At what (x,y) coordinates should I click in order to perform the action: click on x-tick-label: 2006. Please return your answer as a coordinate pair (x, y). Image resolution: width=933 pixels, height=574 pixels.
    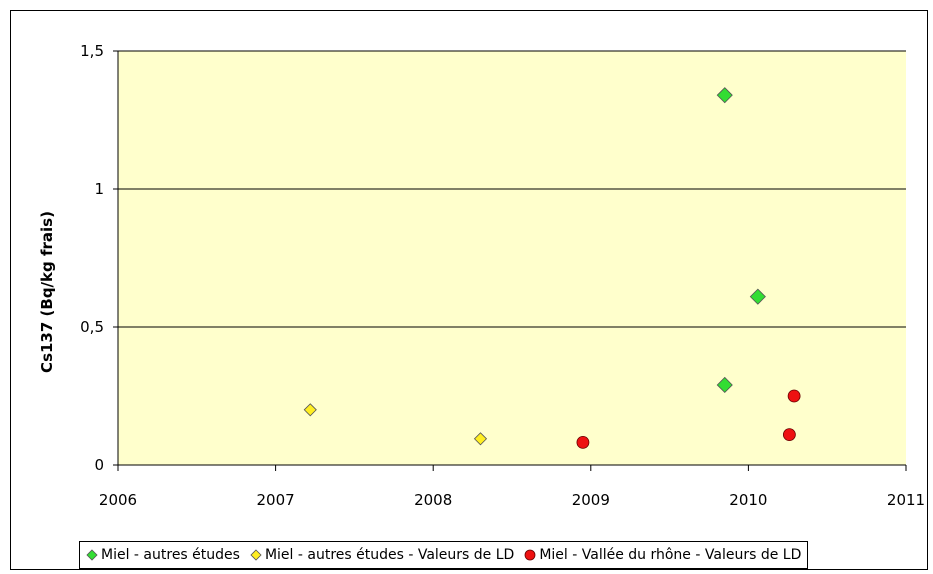
    Looking at the image, I should click on (118, 500).